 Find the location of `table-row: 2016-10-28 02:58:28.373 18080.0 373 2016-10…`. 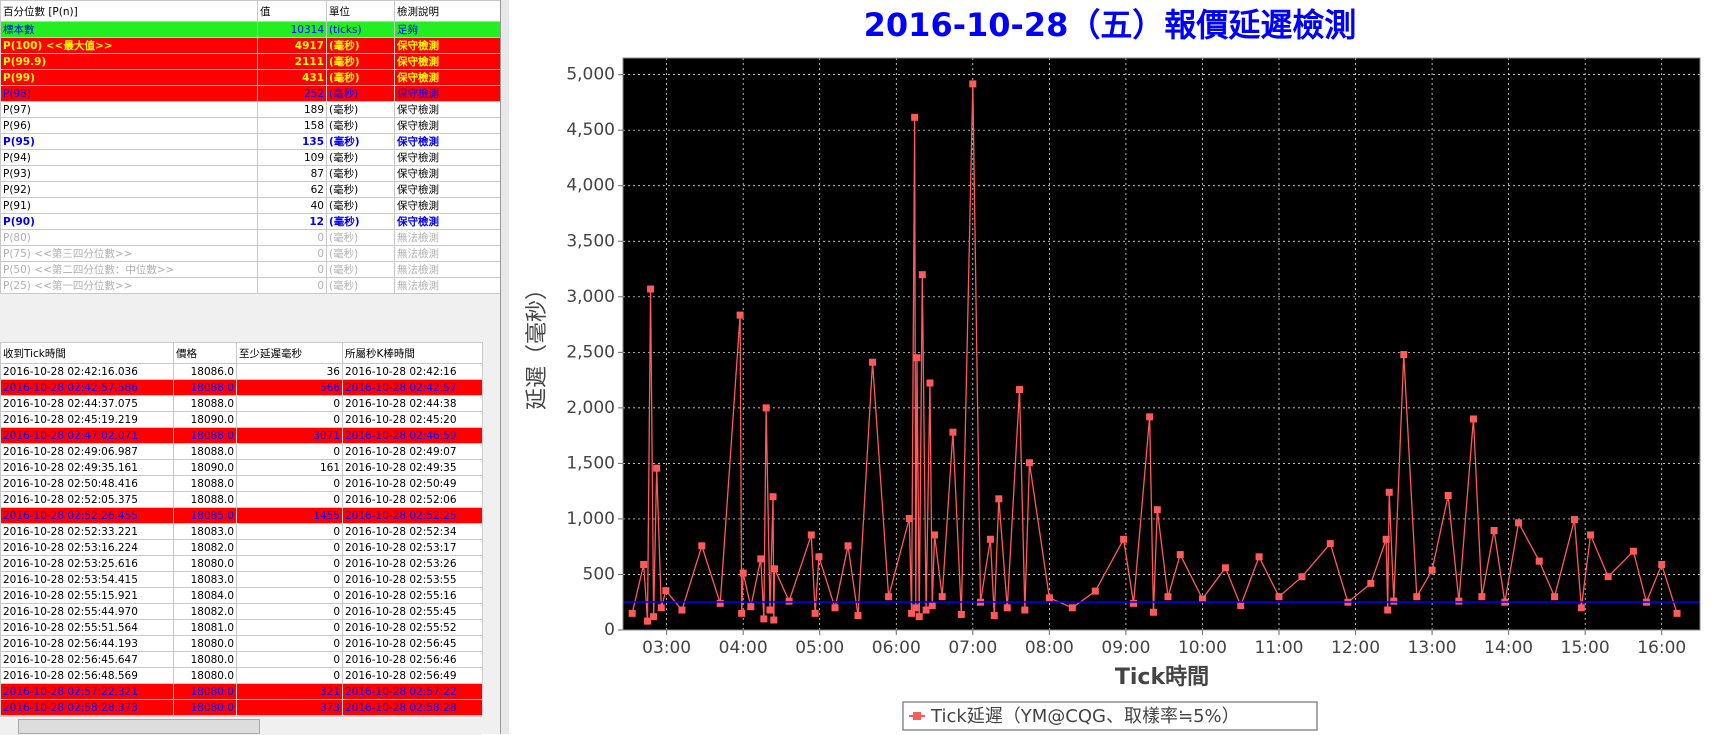

table-row: 2016-10-28 02:58:28.373 18080.0 373 2016-10… is located at coordinates (241, 707).